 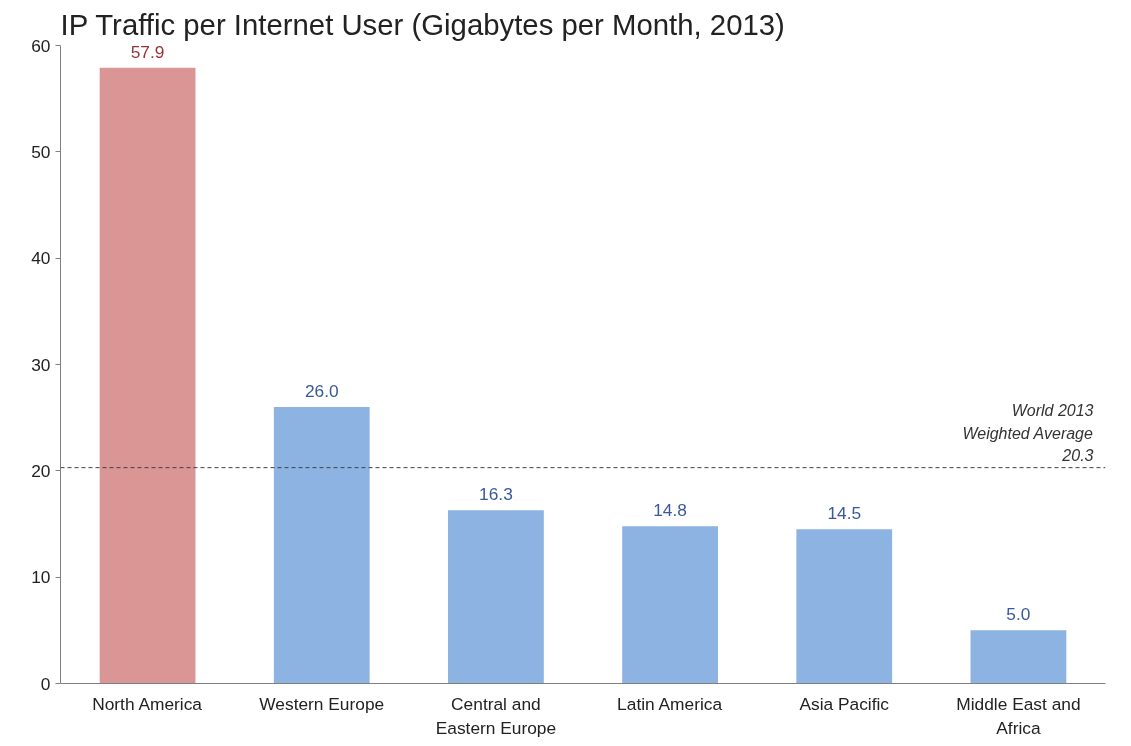 I want to click on y-tick-label: 60, so click(x=41, y=45).